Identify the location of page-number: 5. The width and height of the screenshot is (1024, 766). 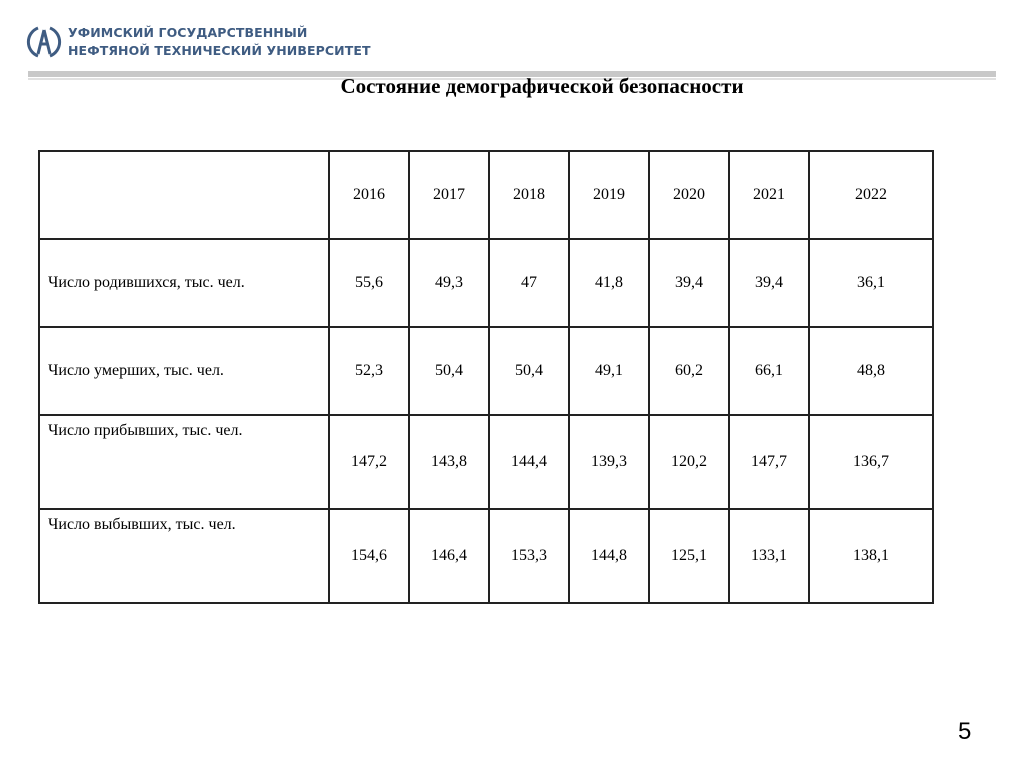
(965, 731).